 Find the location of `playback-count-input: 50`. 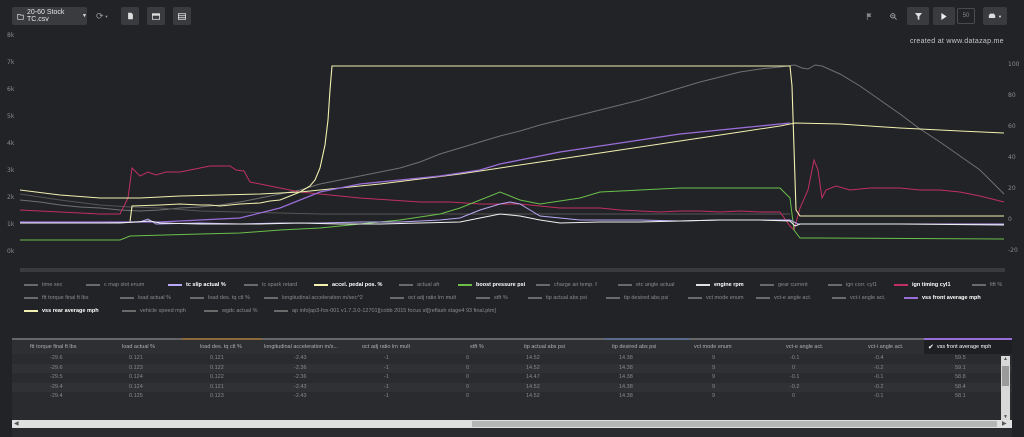

playback-count-input: 50 is located at coordinates (966, 16).